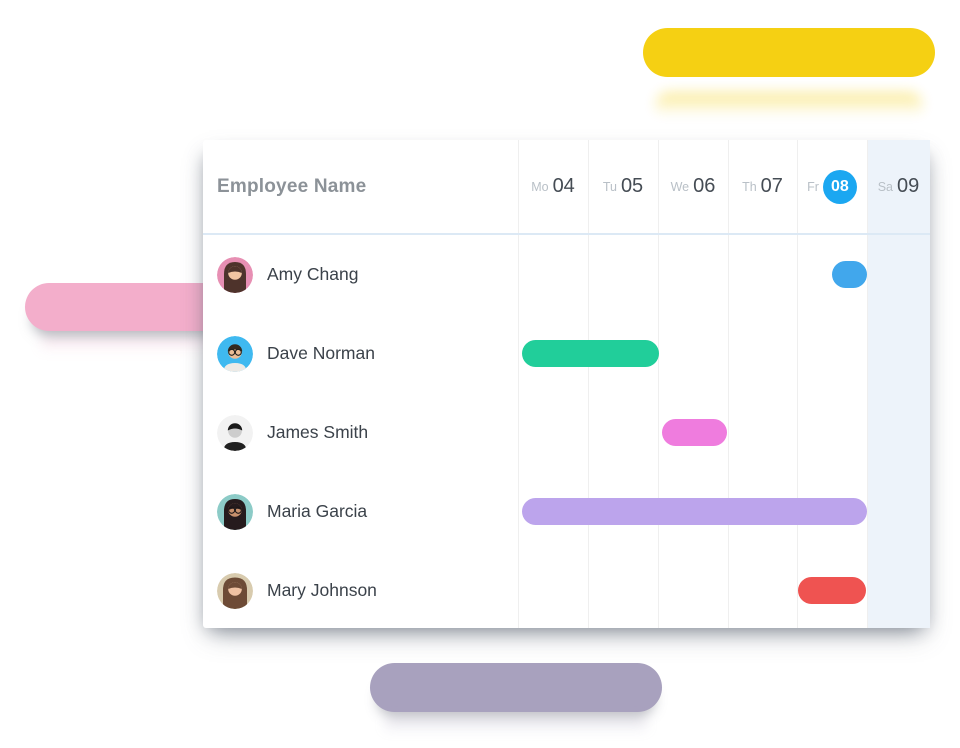  What do you see at coordinates (898, 384) in the screenshot?
I see `weekend-column-highlight` at bounding box center [898, 384].